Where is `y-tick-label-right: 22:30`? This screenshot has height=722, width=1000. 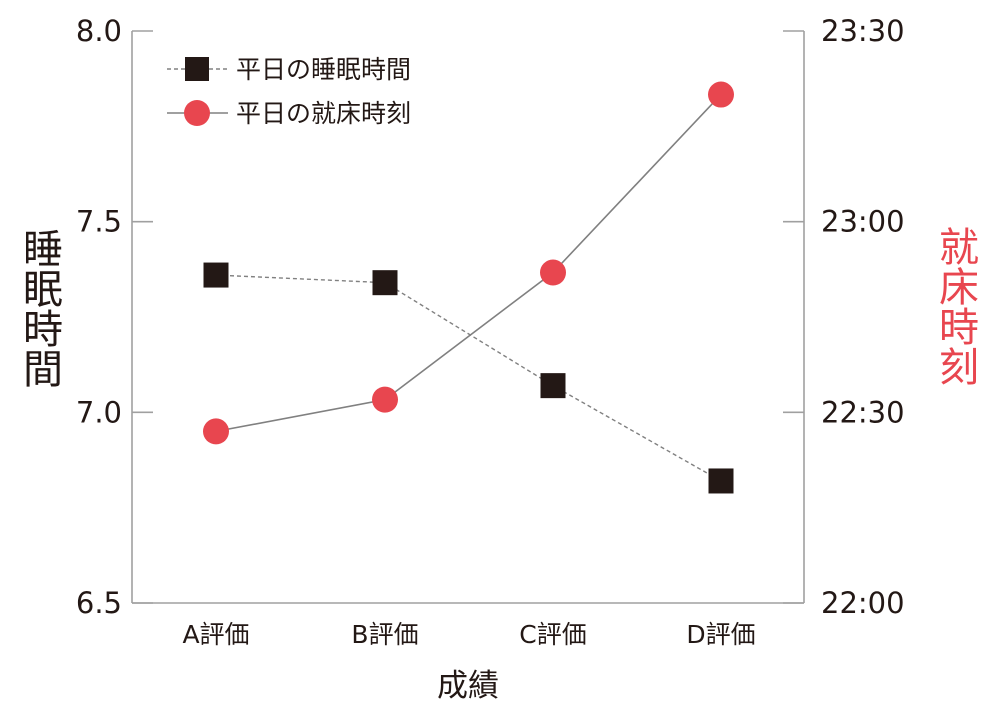
y-tick-label-right: 22:30 is located at coordinates (863, 412).